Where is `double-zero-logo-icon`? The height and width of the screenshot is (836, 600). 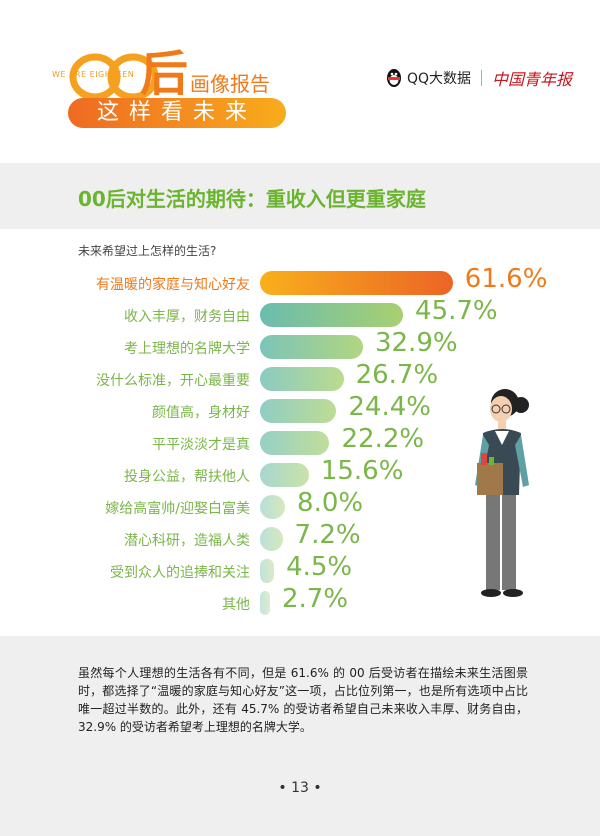
double-zero-logo-icon is located at coordinates (114, 77).